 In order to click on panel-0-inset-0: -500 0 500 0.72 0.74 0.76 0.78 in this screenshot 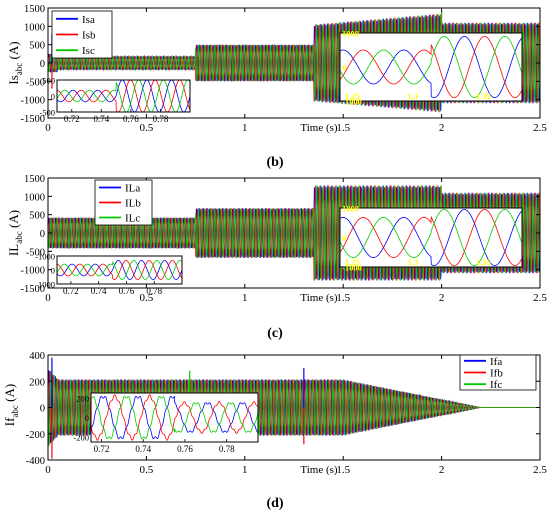, I will do `click(115, 100)`.